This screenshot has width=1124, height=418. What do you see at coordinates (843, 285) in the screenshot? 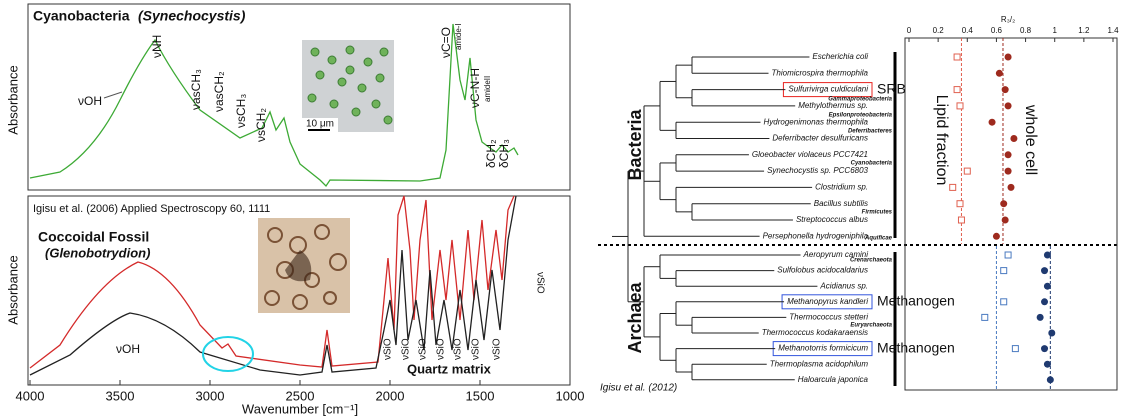
I see `taxon-name: Acidianus sp.` at bounding box center [843, 285].